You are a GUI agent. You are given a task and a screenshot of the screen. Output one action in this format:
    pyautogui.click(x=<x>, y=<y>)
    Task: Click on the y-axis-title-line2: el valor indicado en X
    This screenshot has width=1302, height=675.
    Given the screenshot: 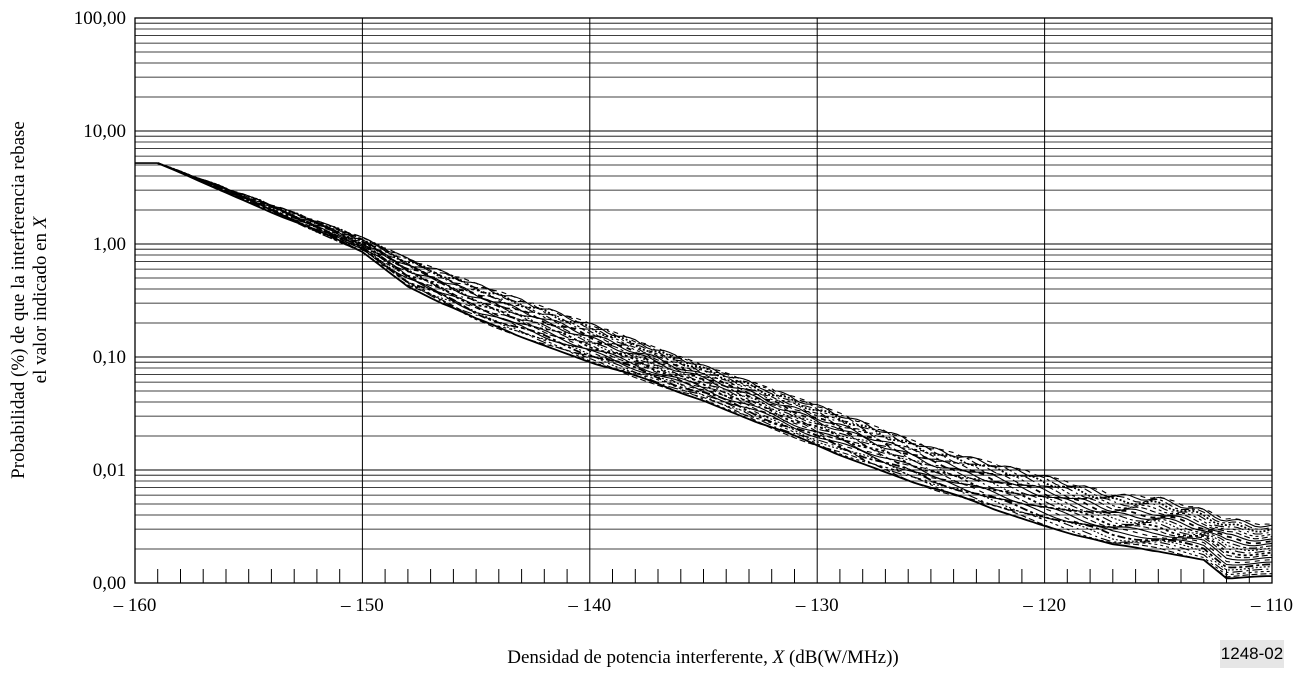 What is the action you would take?
    pyautogui.click(x=40, y=299)
    